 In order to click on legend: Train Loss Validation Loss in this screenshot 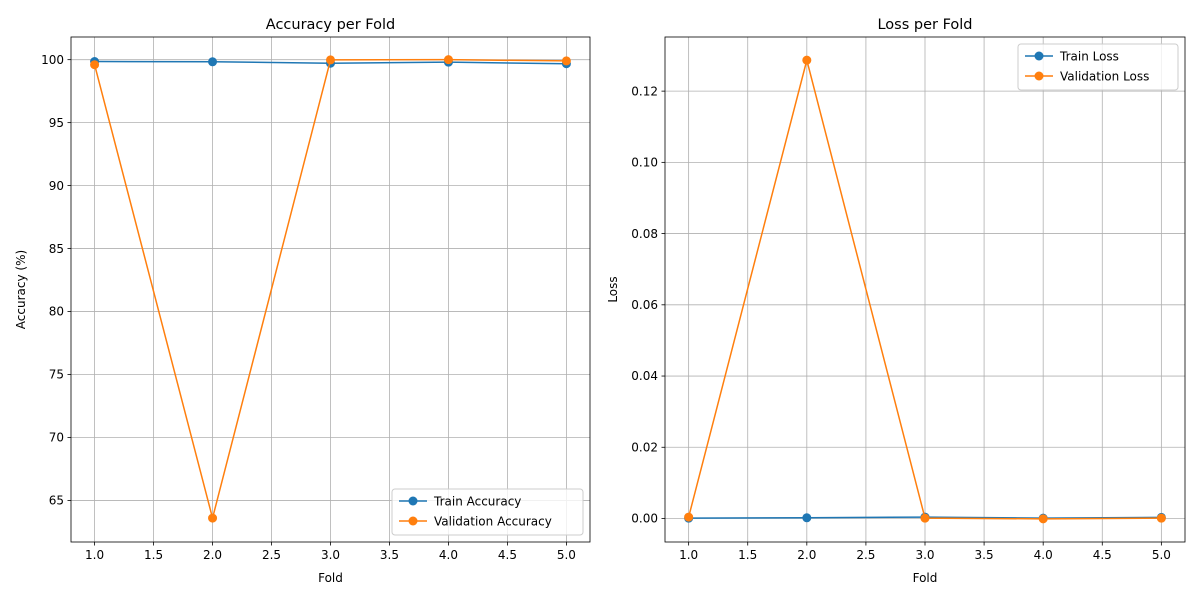, I will do `click(1098, 67)`.